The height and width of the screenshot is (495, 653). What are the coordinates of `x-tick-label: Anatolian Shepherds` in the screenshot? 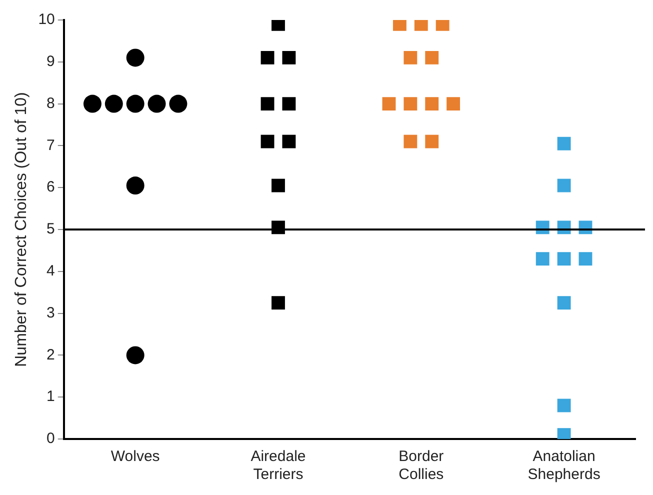 It's located at (564, 466).